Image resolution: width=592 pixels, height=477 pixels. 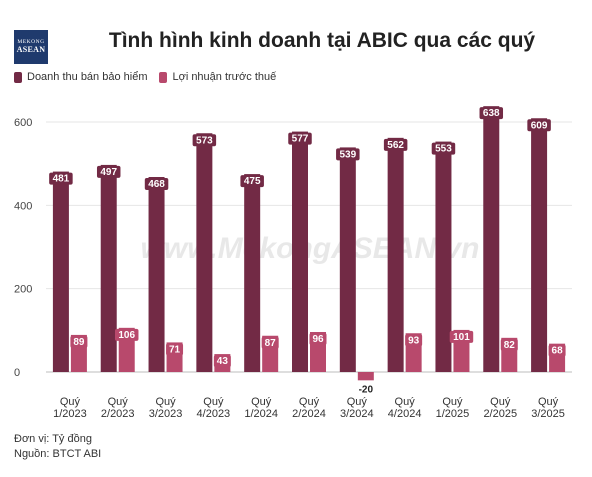 What do you see at coordinates (53, 439) in the screenshot?
I see `unit-note: Đơn vị: Tỷ đồng` at bounding box center [53, 439].